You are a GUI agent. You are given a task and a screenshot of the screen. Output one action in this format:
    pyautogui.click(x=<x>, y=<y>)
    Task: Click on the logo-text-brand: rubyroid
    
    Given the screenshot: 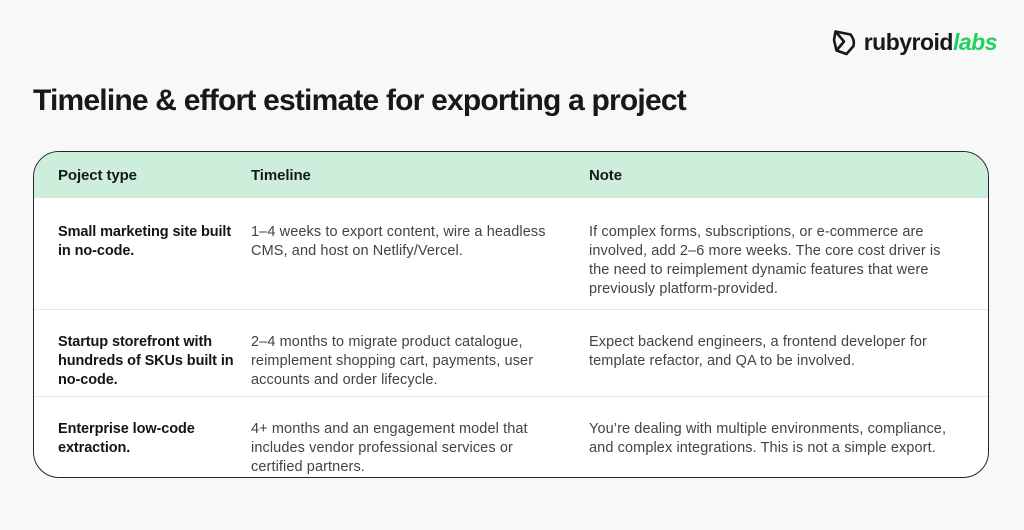 What is the action you would take?
    pyautogui.click(x=908, y=42)
    